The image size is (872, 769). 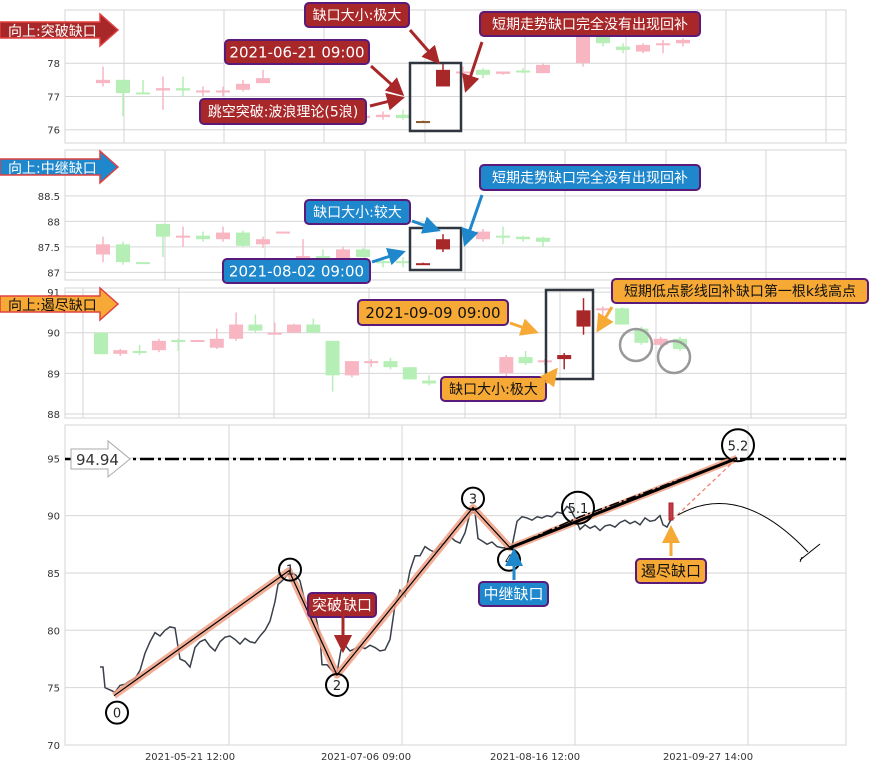 I want to click on y-tick-label: 89, so click(x=53, y=374).